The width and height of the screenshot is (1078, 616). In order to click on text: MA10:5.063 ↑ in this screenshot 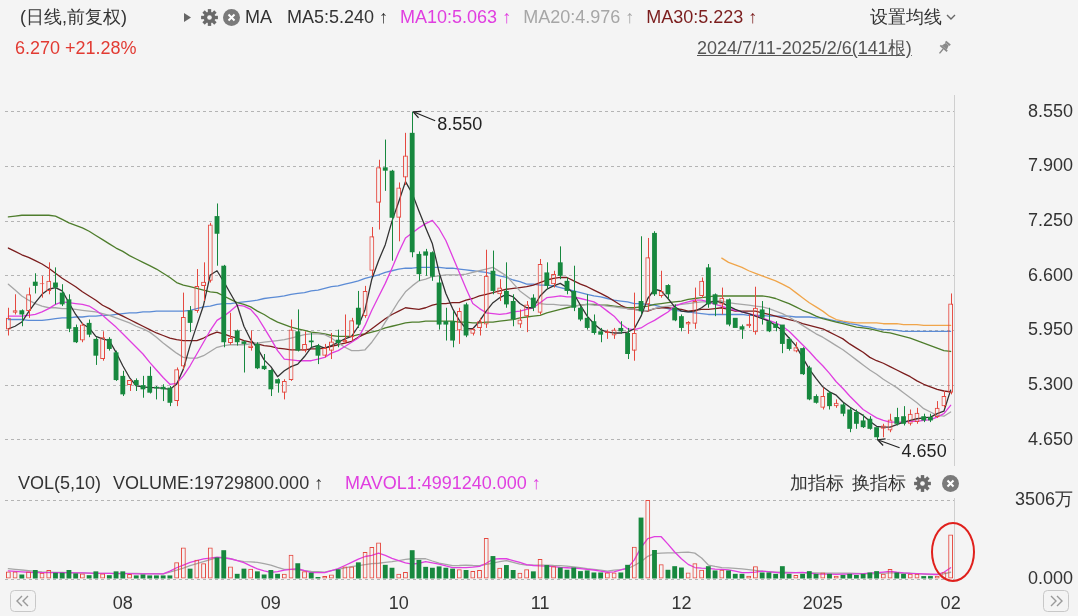, I will do `click(456, 17)`.